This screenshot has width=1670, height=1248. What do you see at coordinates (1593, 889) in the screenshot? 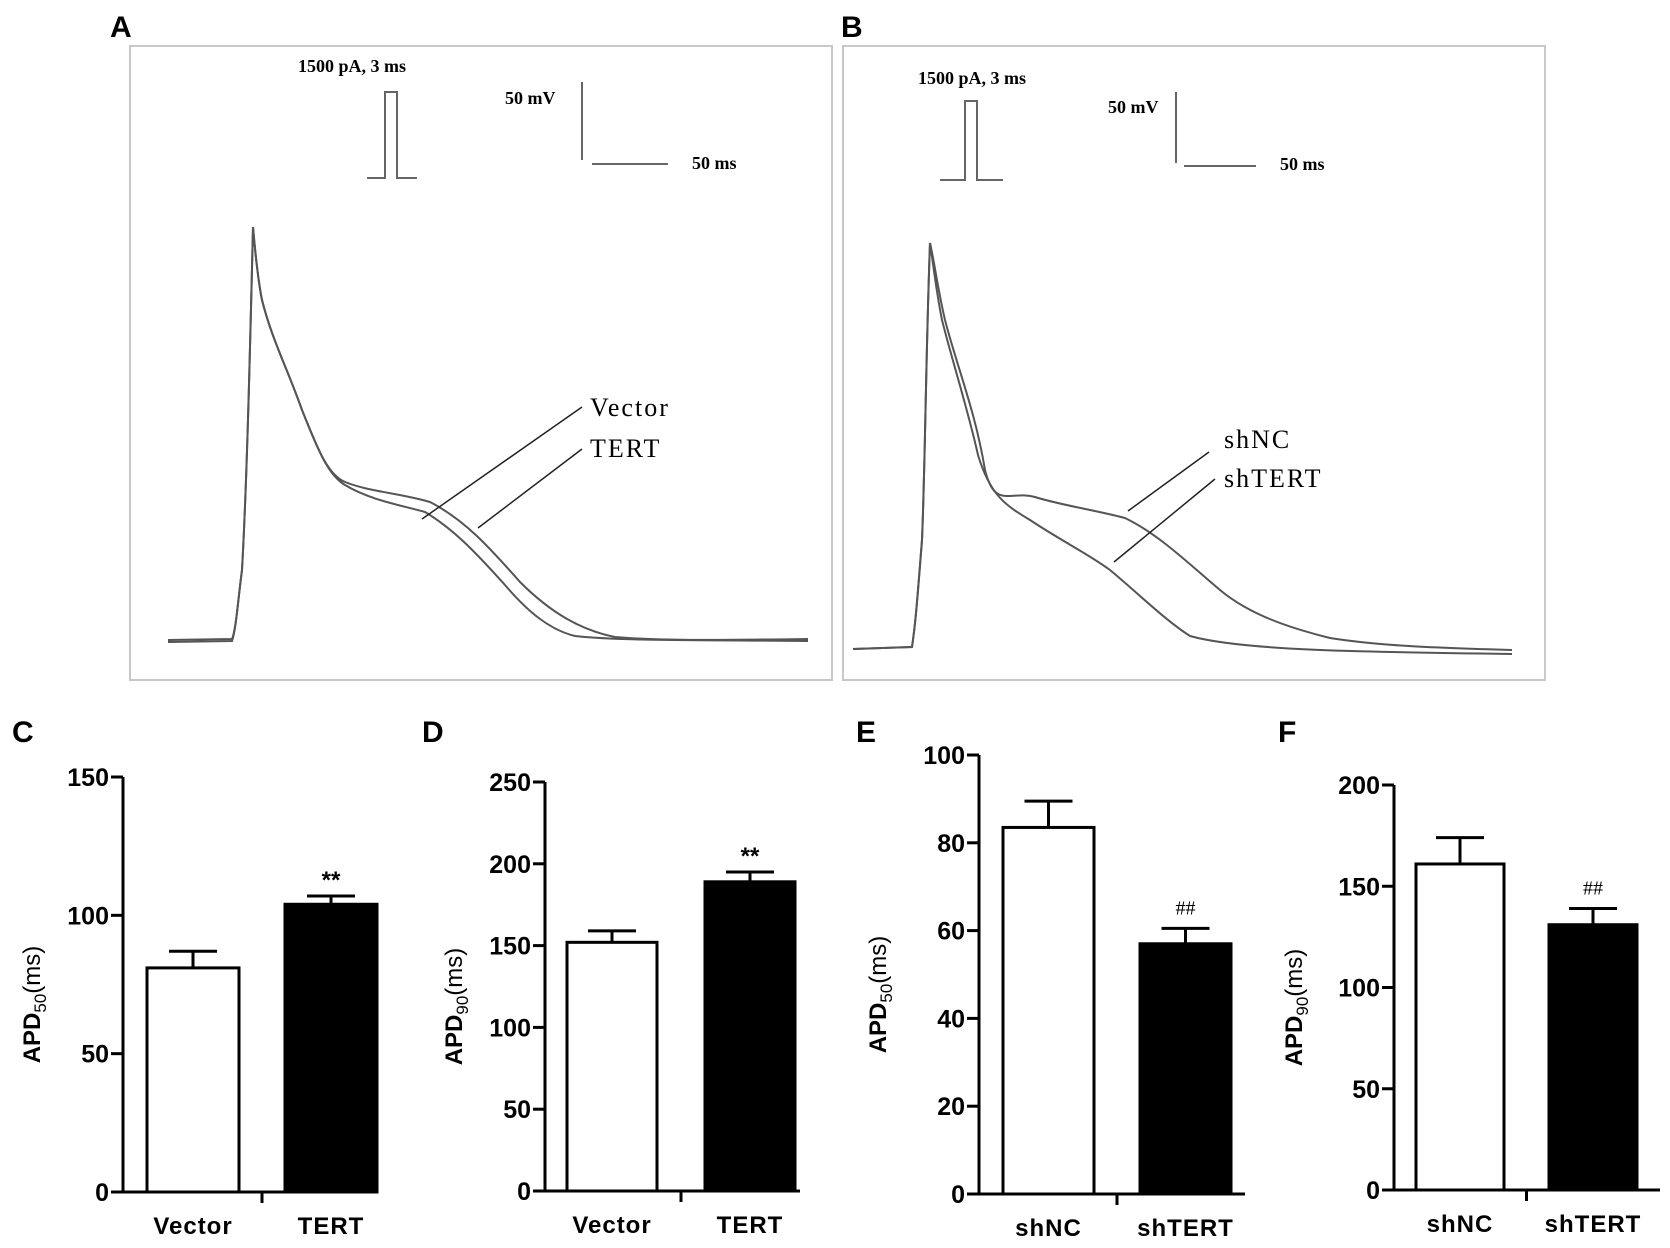
I see `panel-f-significance-marker: ##` at bounding box center [1593, 889].